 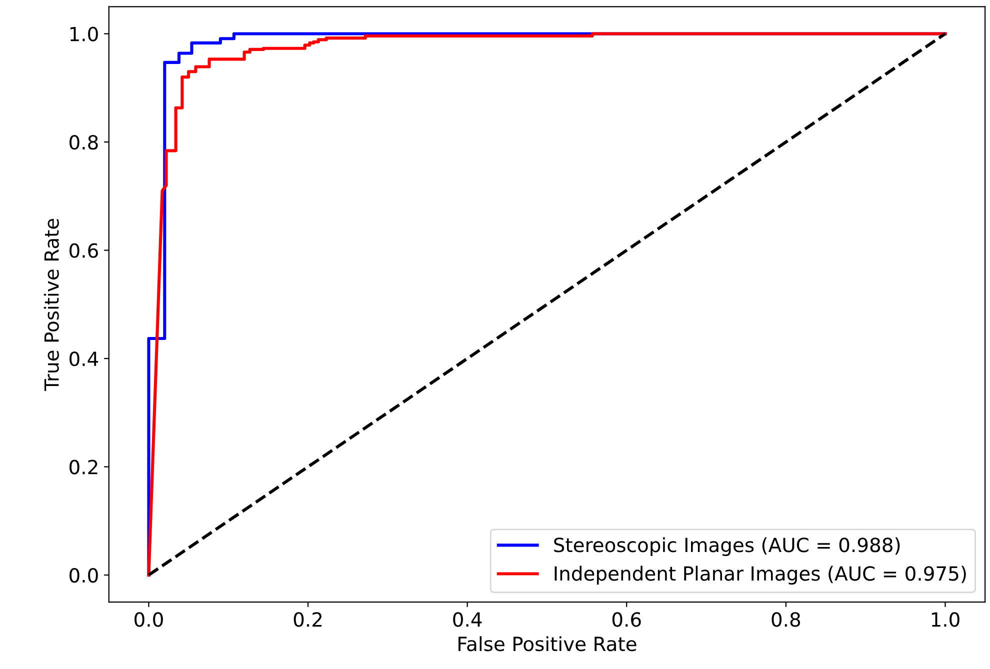 I want to click on y-tick-label: 1.0, so click(x=84, y=34).